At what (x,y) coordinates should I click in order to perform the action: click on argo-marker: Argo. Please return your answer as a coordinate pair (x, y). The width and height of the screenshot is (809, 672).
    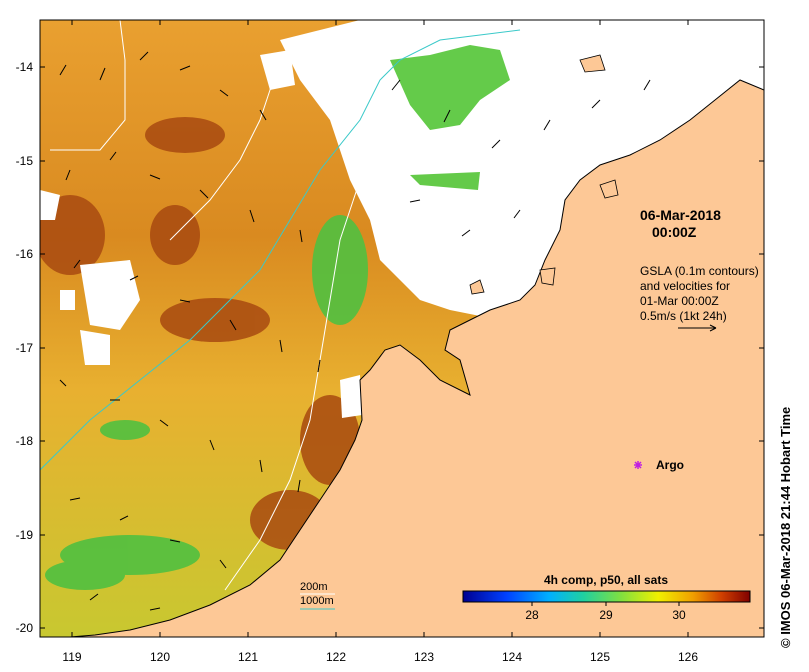
    Looking at the image, I should click on (659, 465).